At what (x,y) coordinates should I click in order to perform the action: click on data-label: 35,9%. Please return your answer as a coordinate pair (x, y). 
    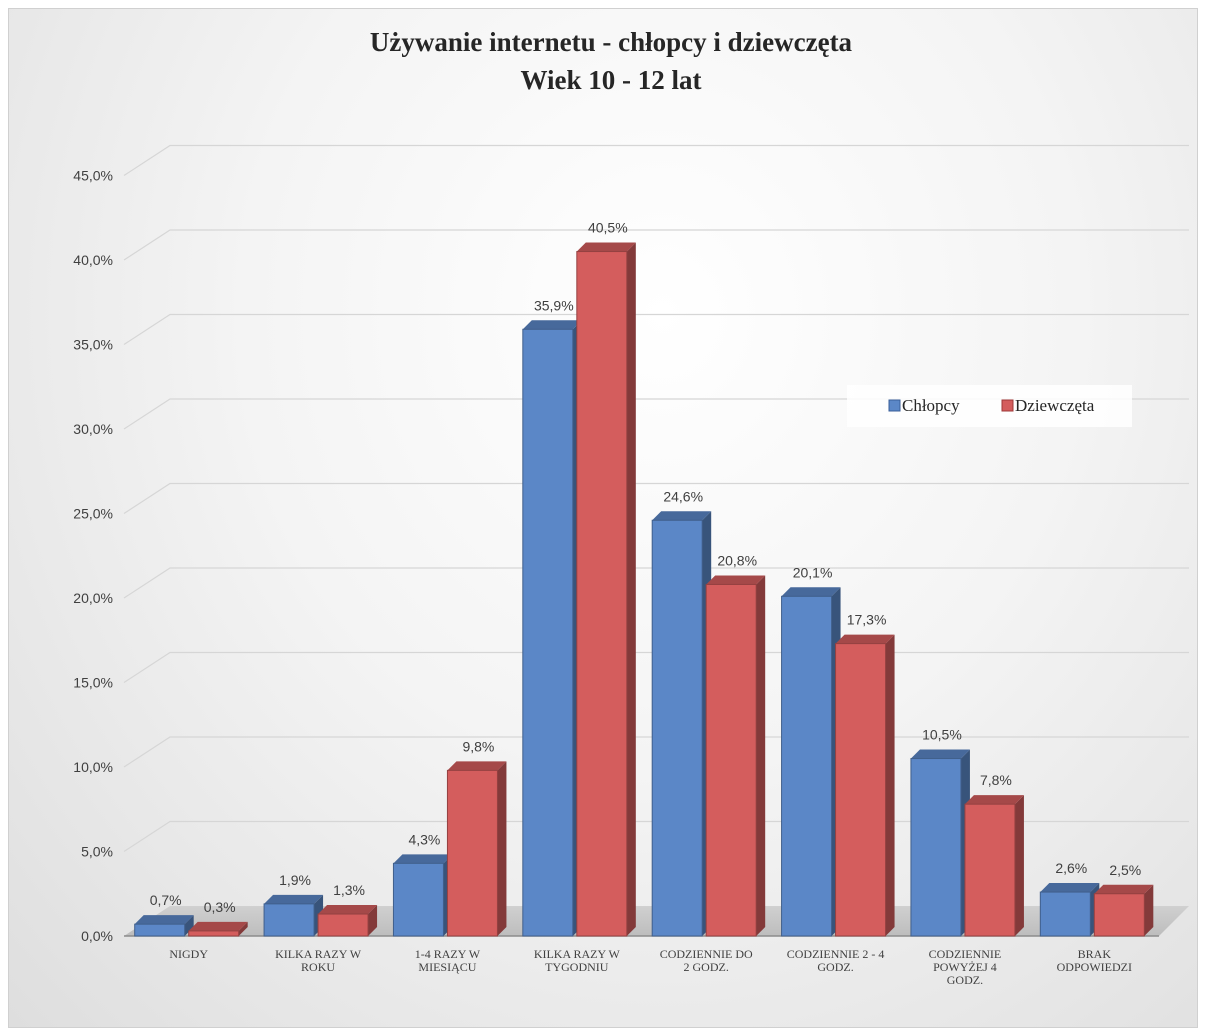
    Looking at the image, I should click on (554, 305).